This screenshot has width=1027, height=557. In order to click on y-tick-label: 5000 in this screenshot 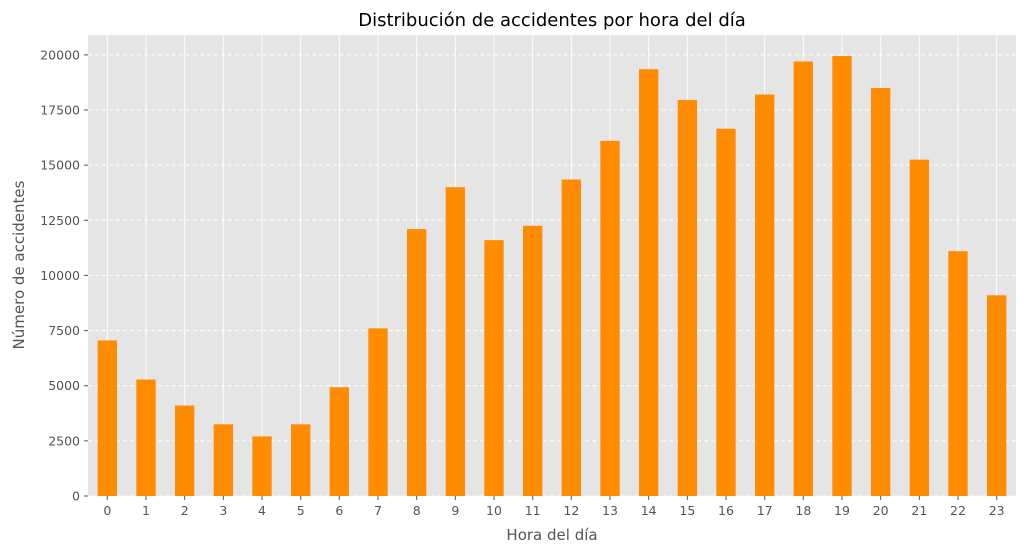, I will do `click(64, 385)`.